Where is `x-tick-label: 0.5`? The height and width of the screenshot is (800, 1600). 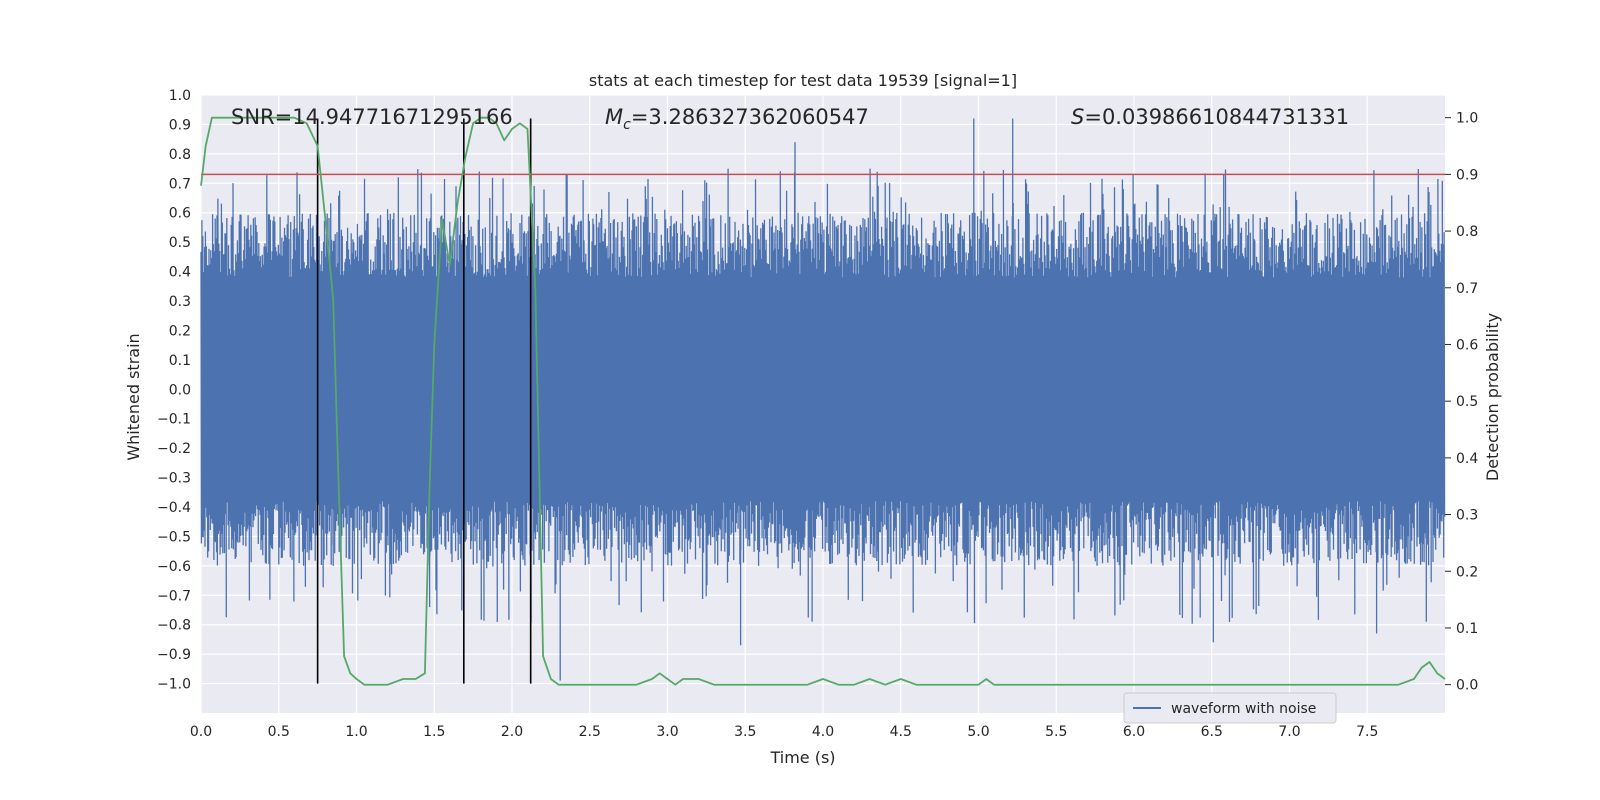 x-tick-label: 0.5 is located at coordinates (279, 732).